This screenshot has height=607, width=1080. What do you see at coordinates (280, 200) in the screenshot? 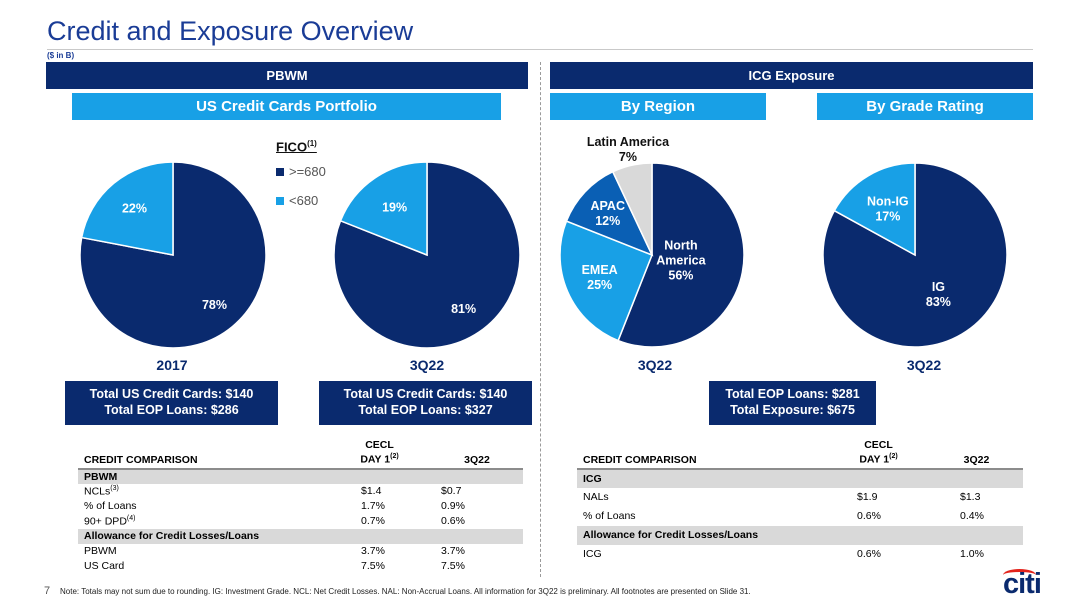
I see `legend-swatch-low` at bounding box center [280, 200].